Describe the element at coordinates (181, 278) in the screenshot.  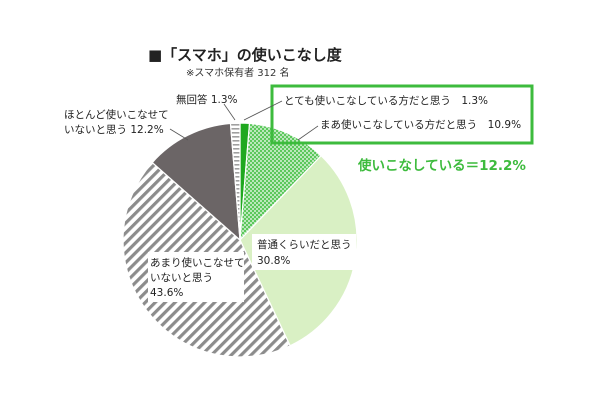
I see `label-notmuch-2: いないと思う` at that location.